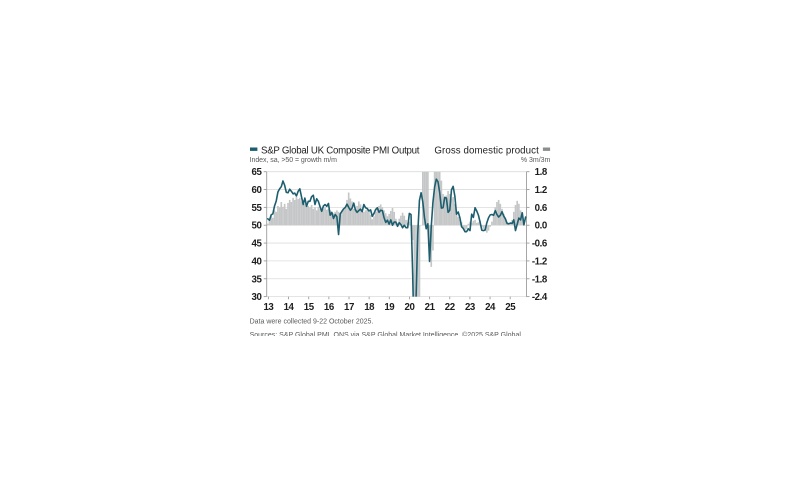 This screenshot has width=800, height=480. Describe the element at coordinates (539, 261) in the screenshot. I see `svg-text: -1.2` at that location.